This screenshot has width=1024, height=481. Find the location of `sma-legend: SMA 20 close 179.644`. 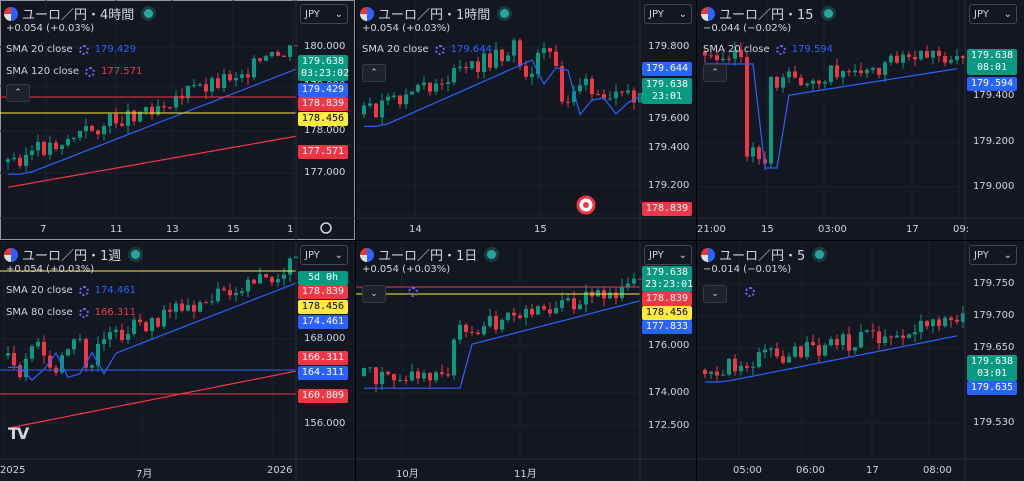

sma-legend: SMA 20 close 179.644 is located at coordinates (427, 49).